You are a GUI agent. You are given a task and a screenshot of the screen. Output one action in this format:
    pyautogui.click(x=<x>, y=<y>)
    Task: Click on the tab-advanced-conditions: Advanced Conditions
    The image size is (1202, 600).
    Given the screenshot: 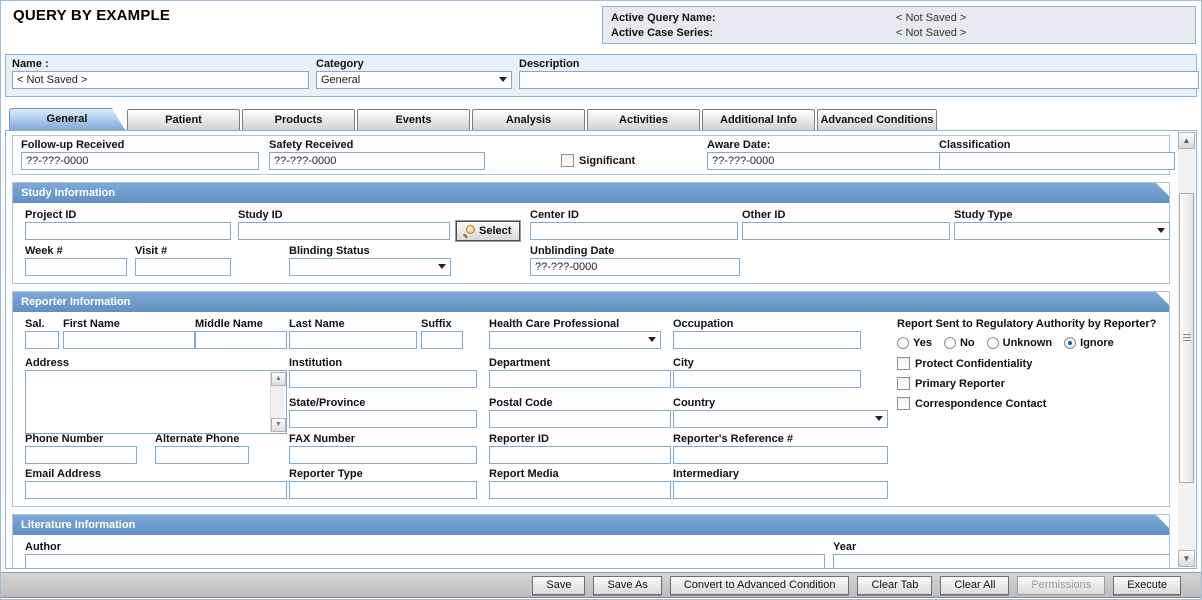 What is the action you would take?
    pyautogui.click(x=877, y=119)
    